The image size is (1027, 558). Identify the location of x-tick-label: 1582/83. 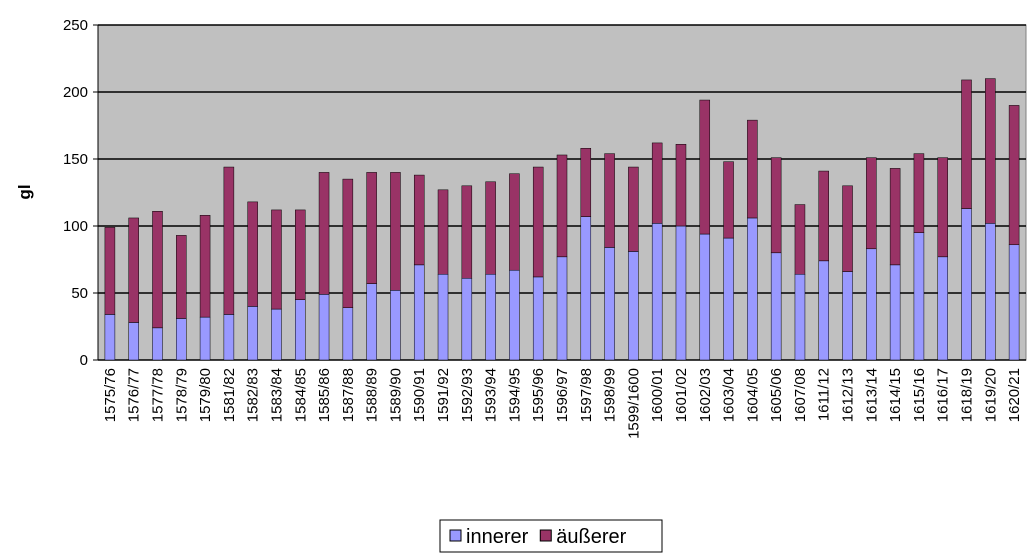
(253, 395).